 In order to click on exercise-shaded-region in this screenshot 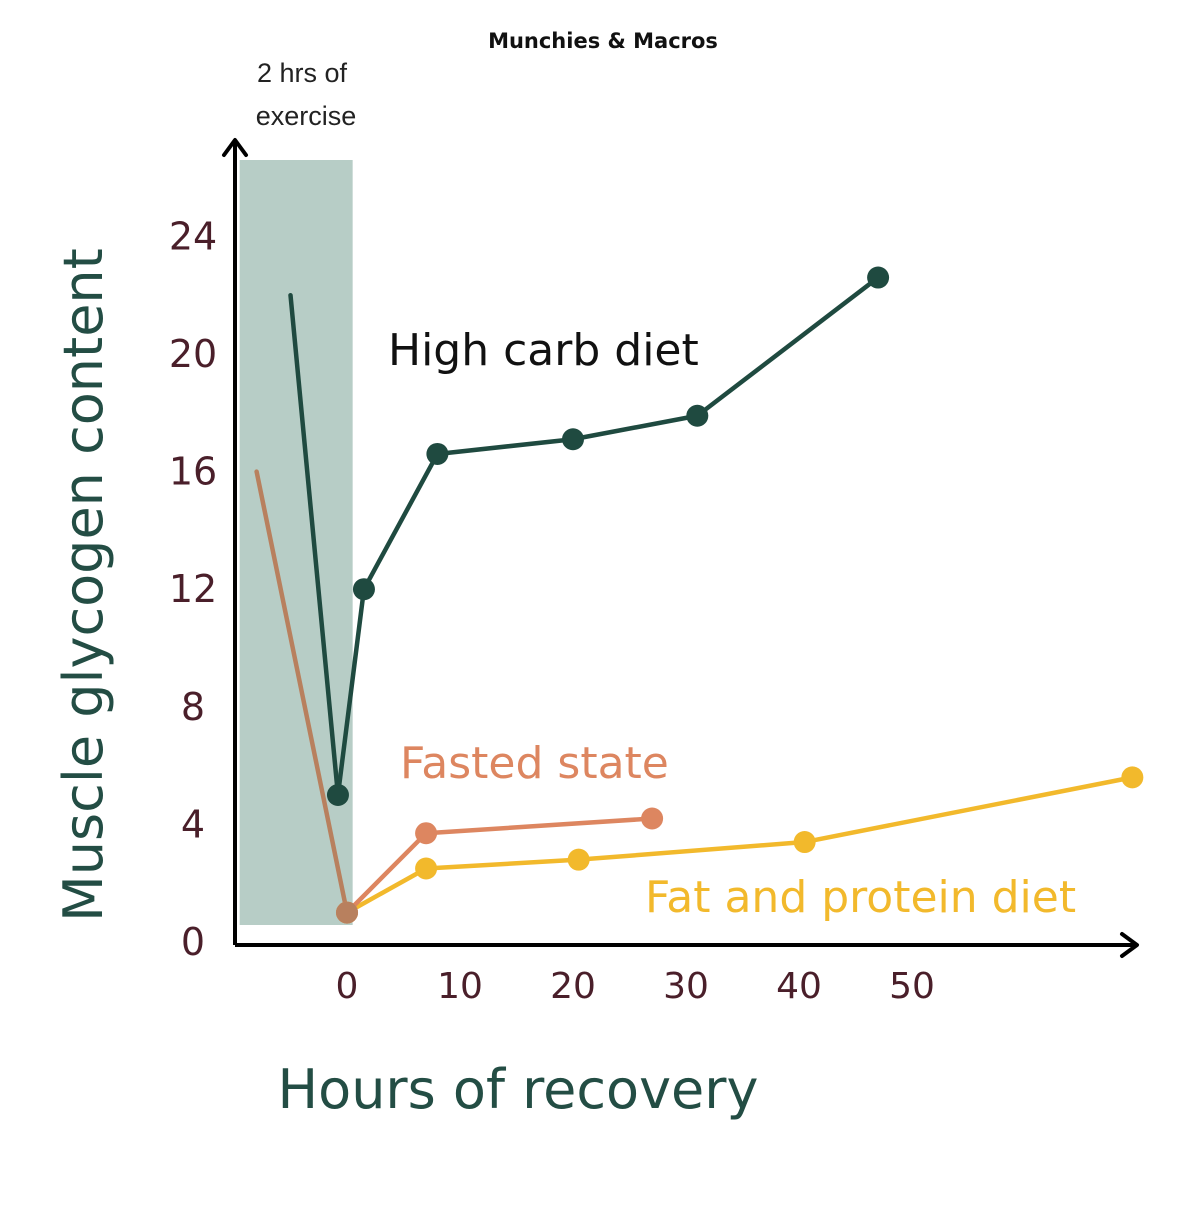, I will do `click(296, 542)`.